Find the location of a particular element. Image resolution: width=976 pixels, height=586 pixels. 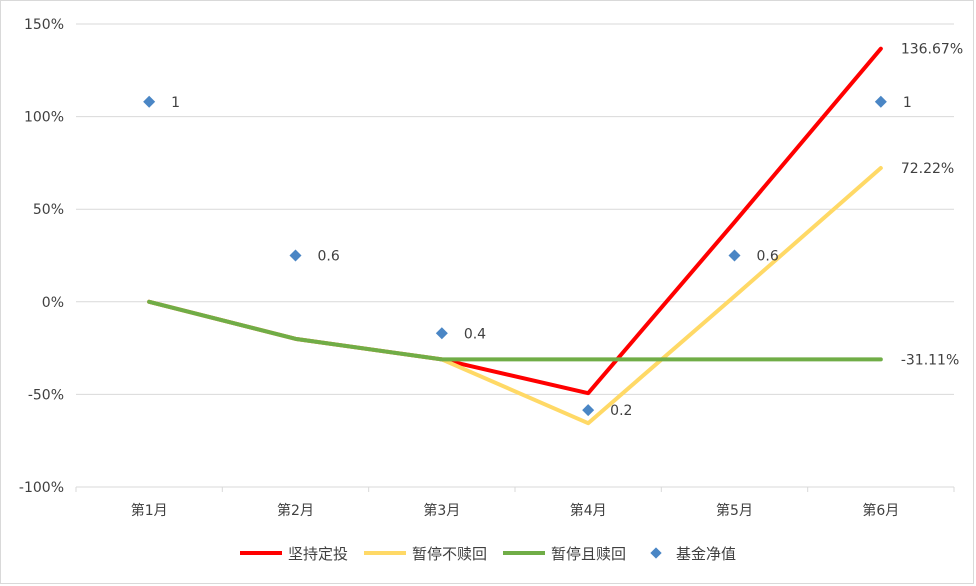

y-tick-label: 0% is located at coordinates (53, 303).